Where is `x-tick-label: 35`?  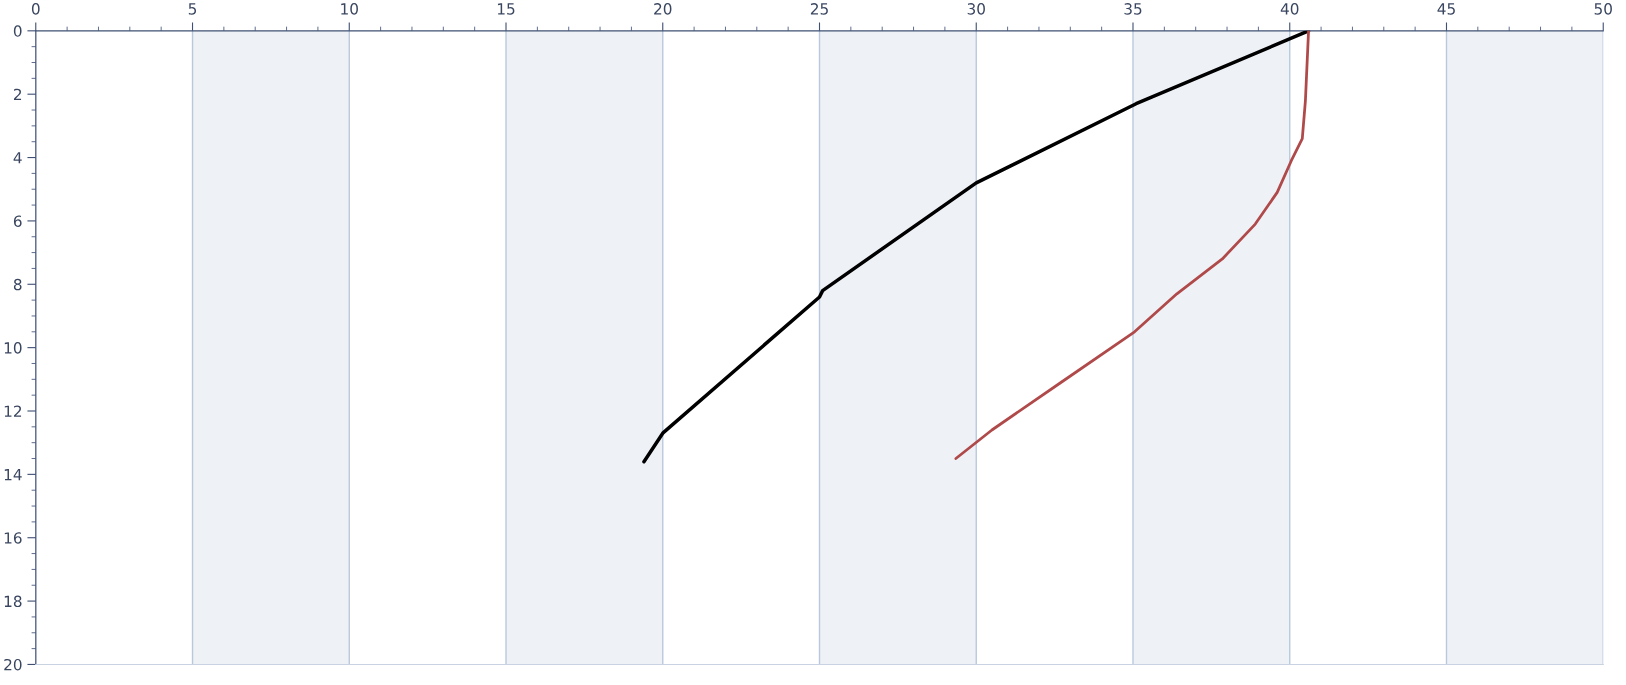 x-tick-label: 35 is located at coordinates (1133, 9).